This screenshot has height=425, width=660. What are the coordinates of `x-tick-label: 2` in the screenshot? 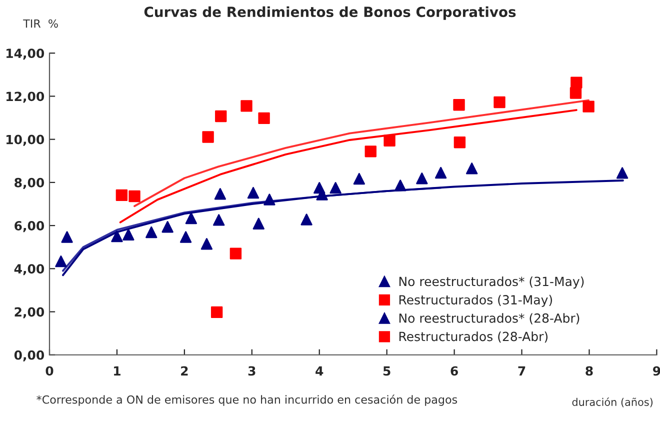 It's located at (184, 371).